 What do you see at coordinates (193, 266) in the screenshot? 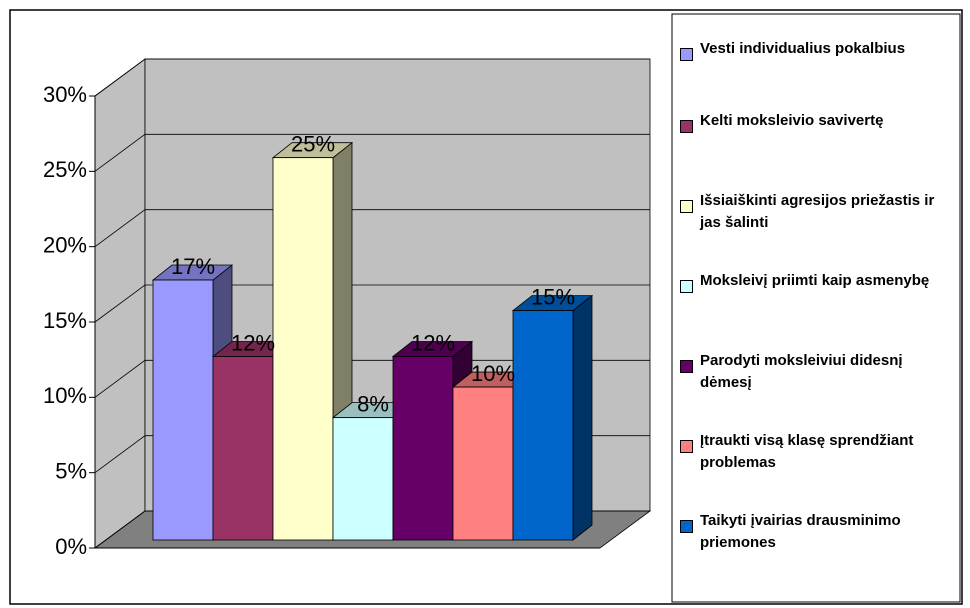
I see `data-label: 17%` at bounding box center [193, 266].